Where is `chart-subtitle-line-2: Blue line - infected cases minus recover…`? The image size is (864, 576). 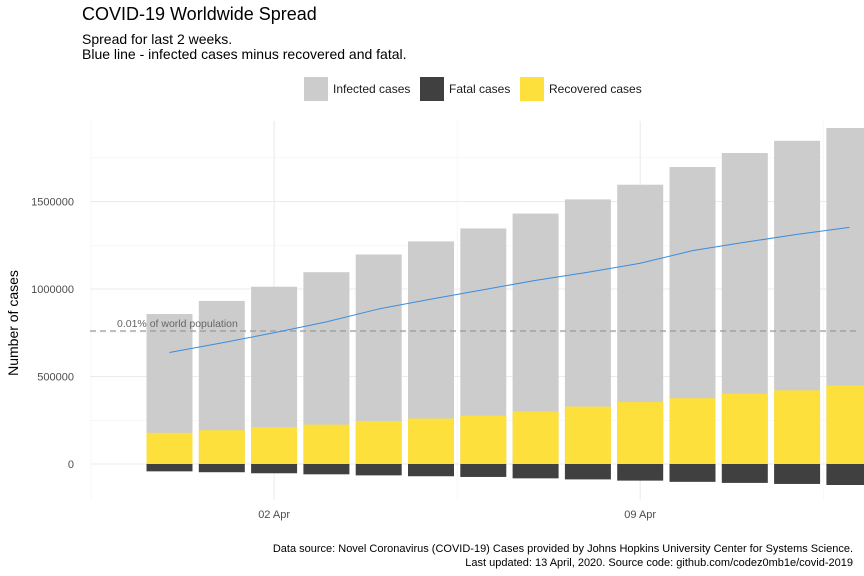 chart-subtitle-line-2: Blue line - infected cases minus recover… is located at coordinates (244, 54).